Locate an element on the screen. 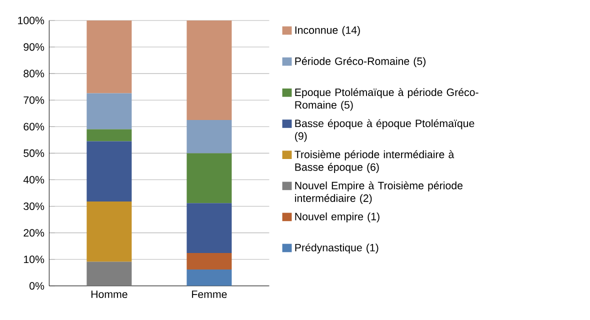  legend-label: Nouvel empire (1) is located at coordinates (337, 217).